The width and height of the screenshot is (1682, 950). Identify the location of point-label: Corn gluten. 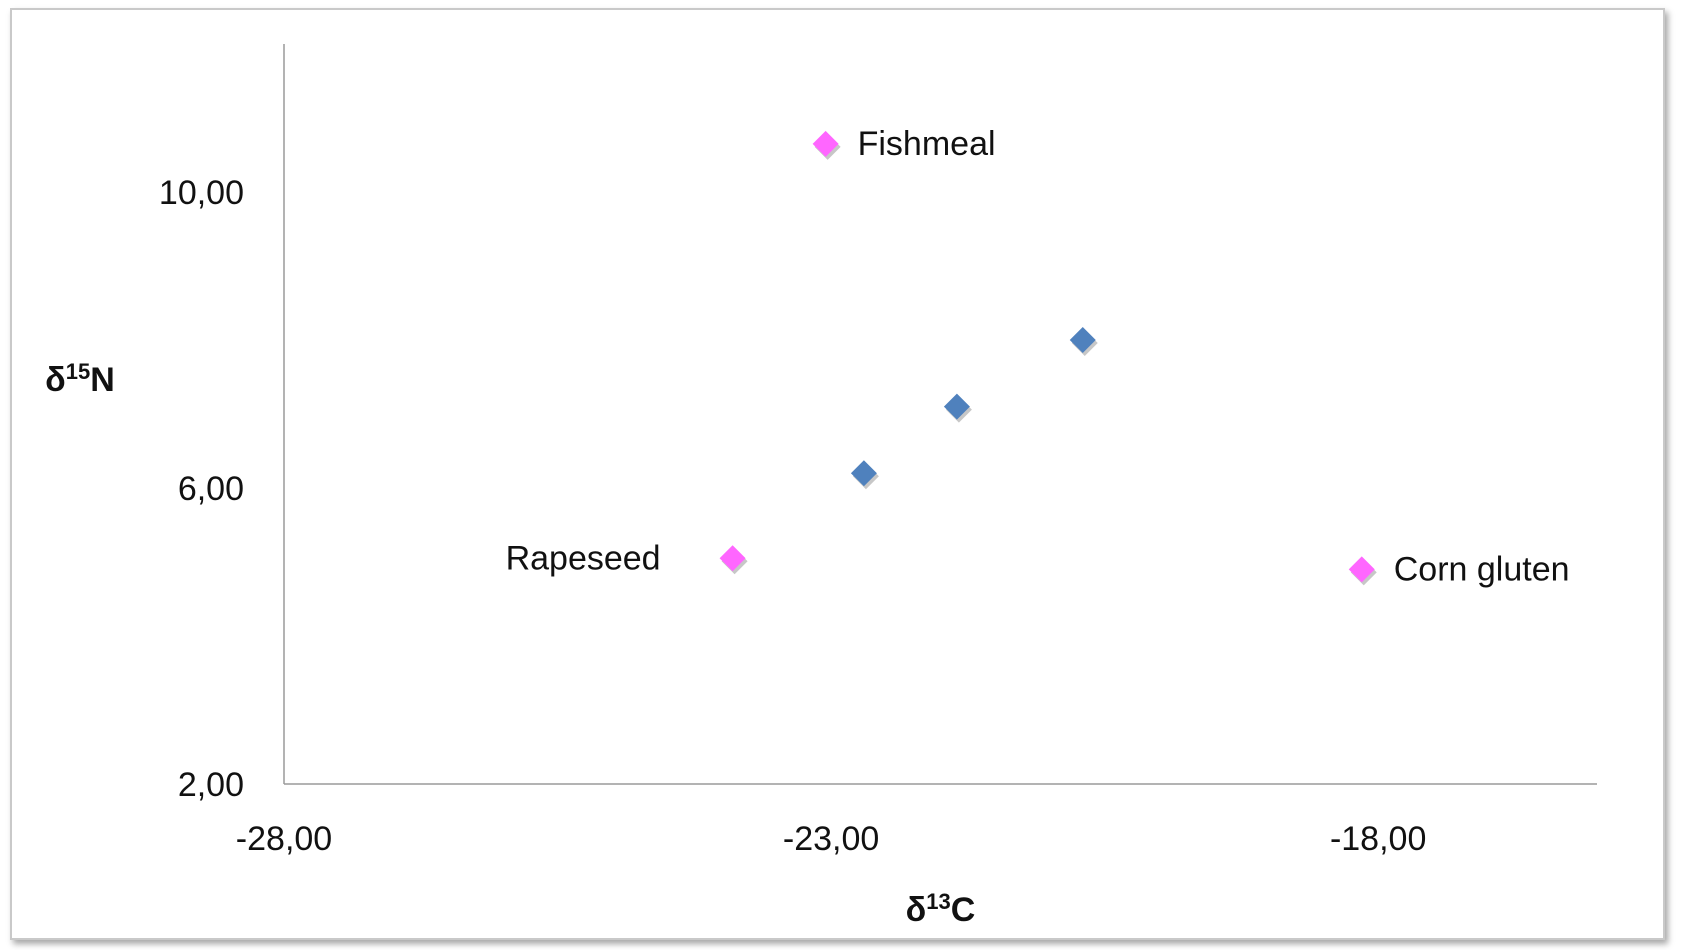
(1482, 569).